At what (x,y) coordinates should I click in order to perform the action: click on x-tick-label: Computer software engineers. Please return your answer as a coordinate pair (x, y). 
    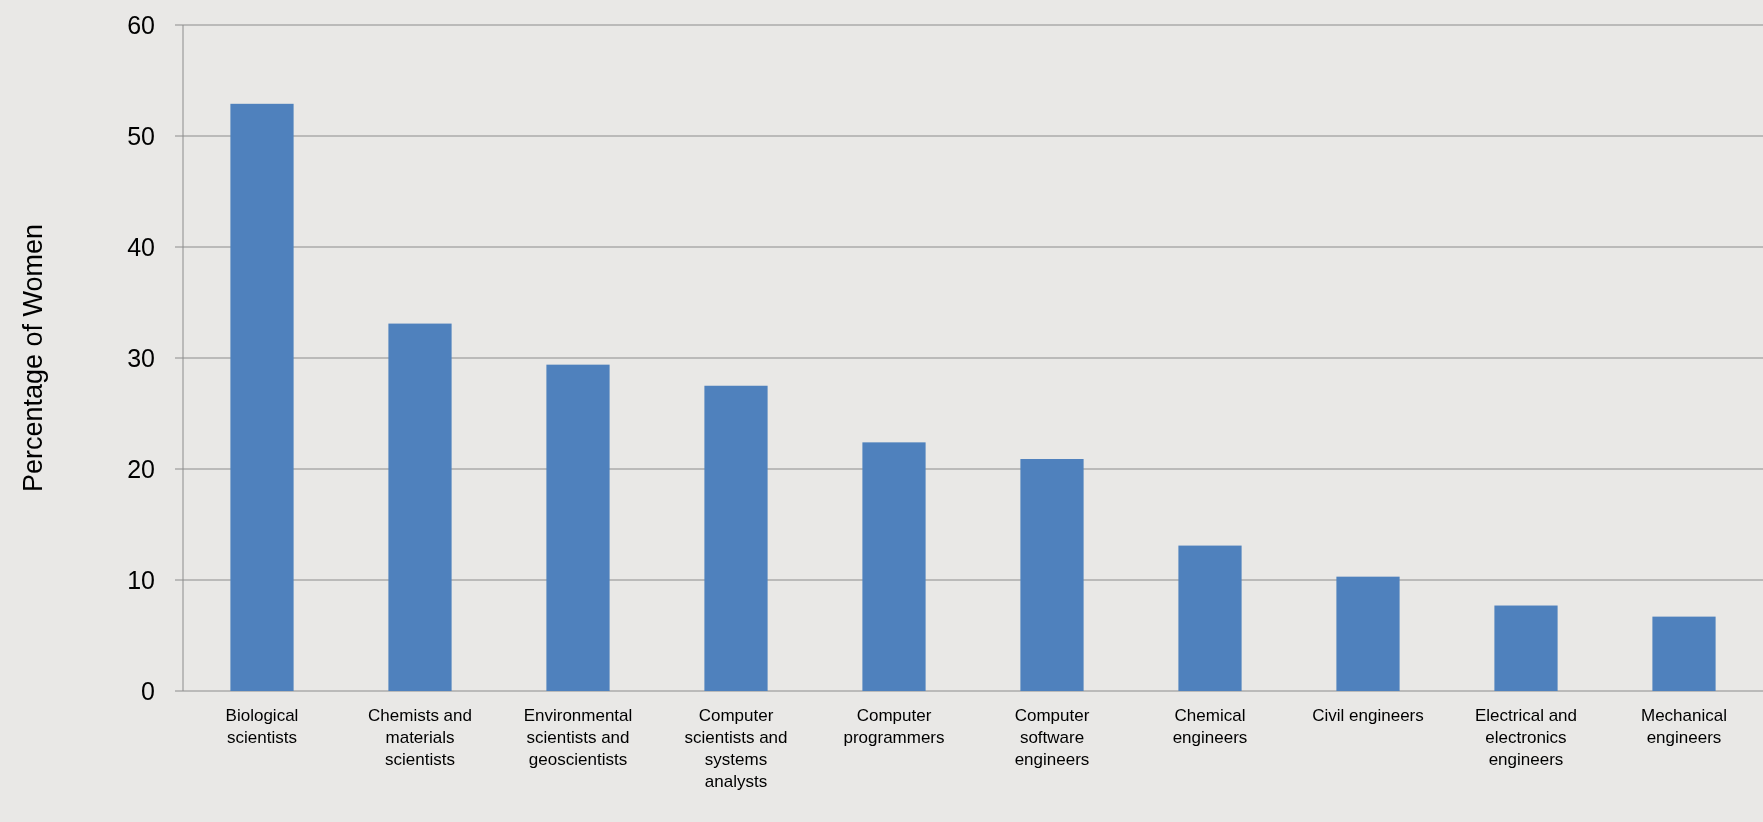
    Looking at the image, I should click on (1052, 737).